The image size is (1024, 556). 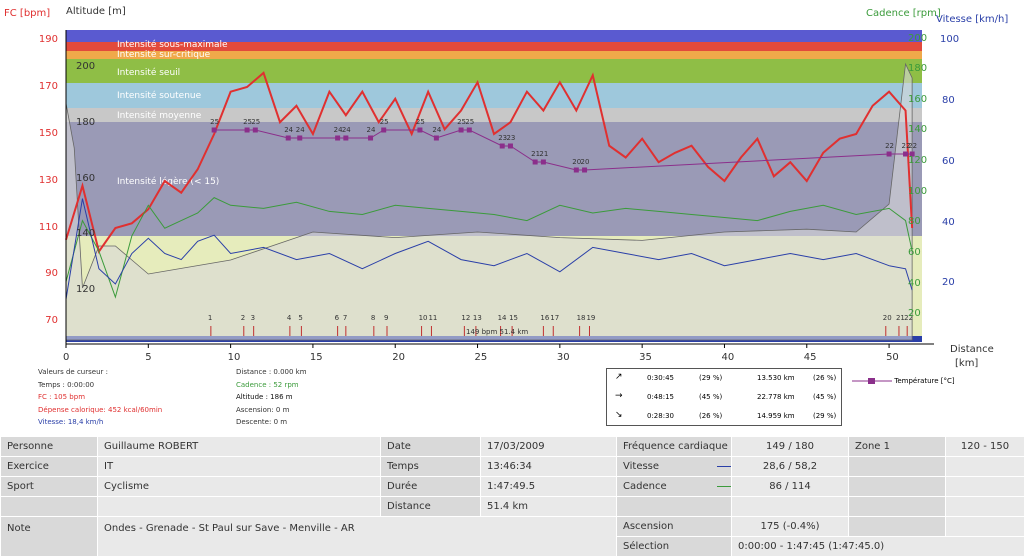 What do you see at coordinates (724, 466) in the screenshot?
I see `speed-swatch` at bounding box center [724, 466].